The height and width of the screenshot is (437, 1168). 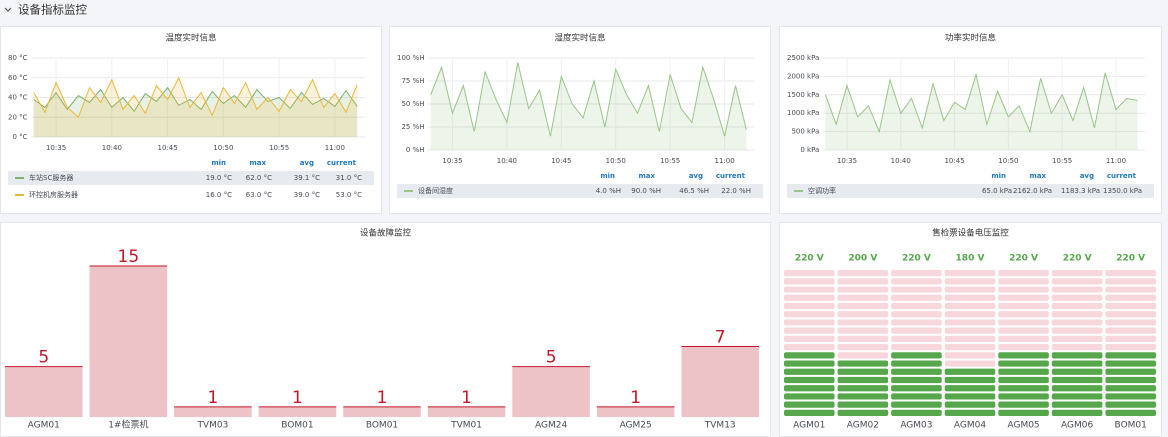 What do you see at coordinates (212, 426) in the screenshot?
I see `x-tick-label: TVM03` at bounding box center [212, 426].